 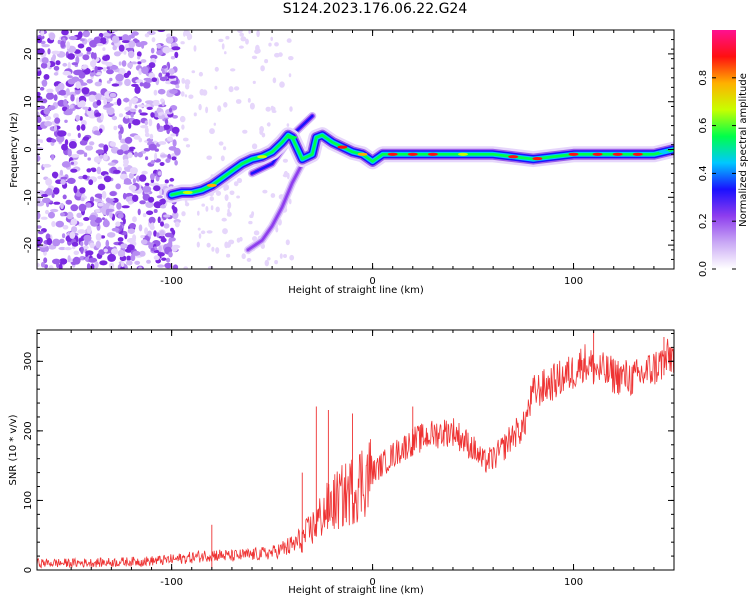 What do you see at coordinates (187, 192) in the screenshot?
I see `spectrogram-hotspot` at bounding box center [187, 192].